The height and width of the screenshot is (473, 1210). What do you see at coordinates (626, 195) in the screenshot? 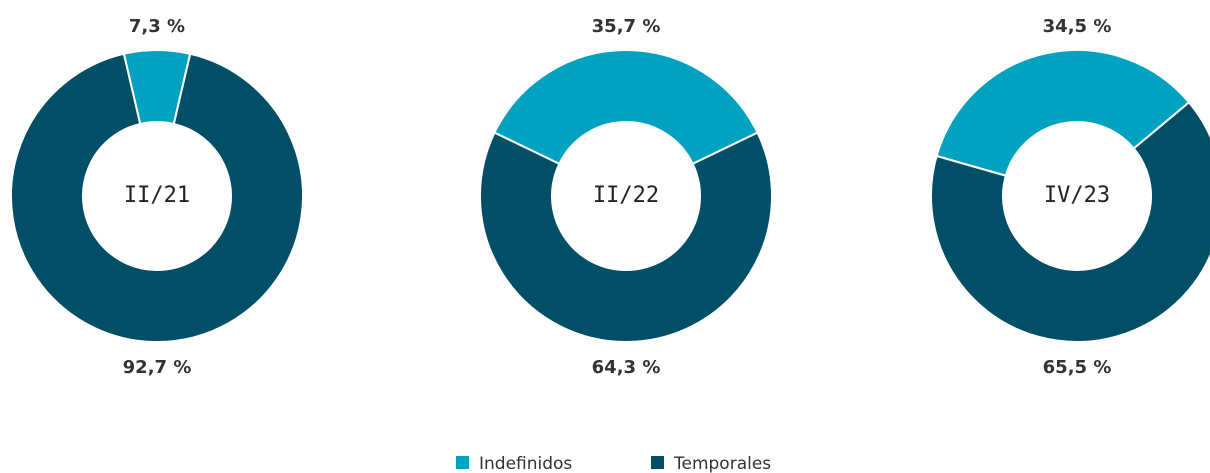
I see `center-label: II/22` at bounding box center [626, 195].